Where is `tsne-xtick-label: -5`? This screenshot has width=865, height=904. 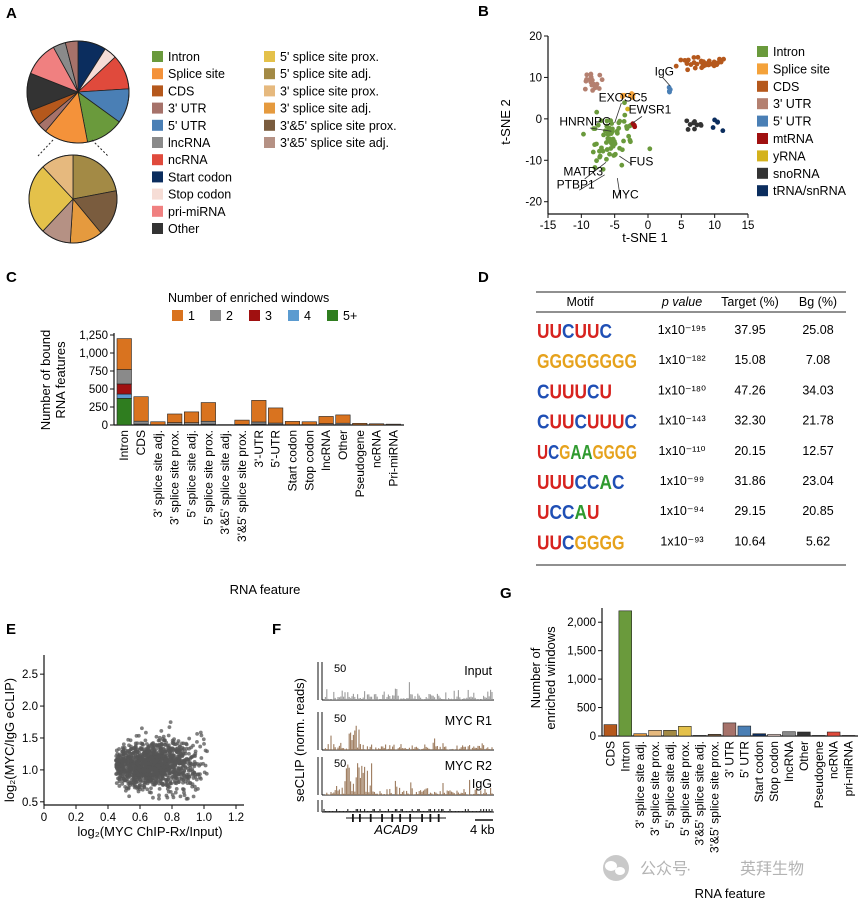 tsne-xtick-label: -5 is located at coordinates (615, 226).